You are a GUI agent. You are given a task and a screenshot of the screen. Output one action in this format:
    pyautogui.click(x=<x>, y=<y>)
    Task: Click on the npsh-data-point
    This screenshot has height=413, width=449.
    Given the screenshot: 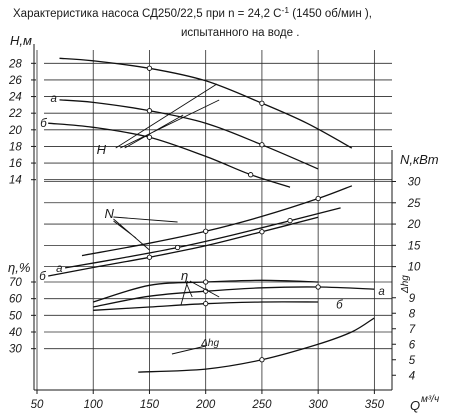 What is the action you would take?
    pyautogui.click(x=262, y=360)
    